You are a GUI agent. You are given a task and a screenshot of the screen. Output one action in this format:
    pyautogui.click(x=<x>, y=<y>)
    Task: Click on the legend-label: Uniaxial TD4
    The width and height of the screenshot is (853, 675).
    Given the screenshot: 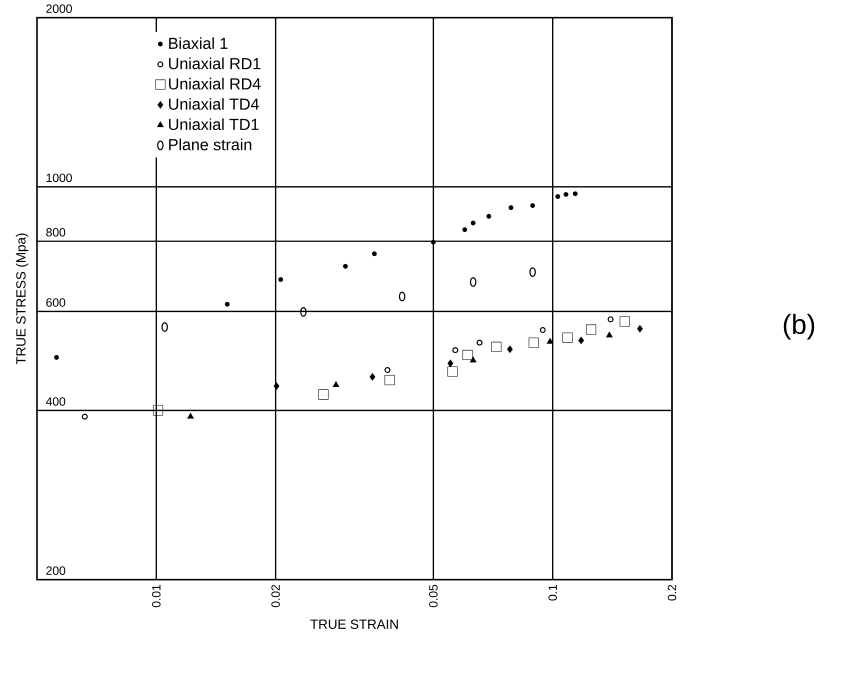 What is the action you would take?
    pyautogui.click(x=214, y=104)
    